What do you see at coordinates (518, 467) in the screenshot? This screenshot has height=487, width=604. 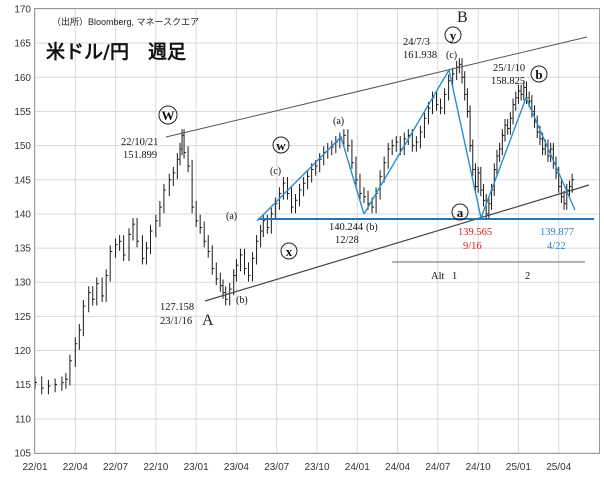 I see `x-tick-label: 25/01` at bounding box center [518, 467].